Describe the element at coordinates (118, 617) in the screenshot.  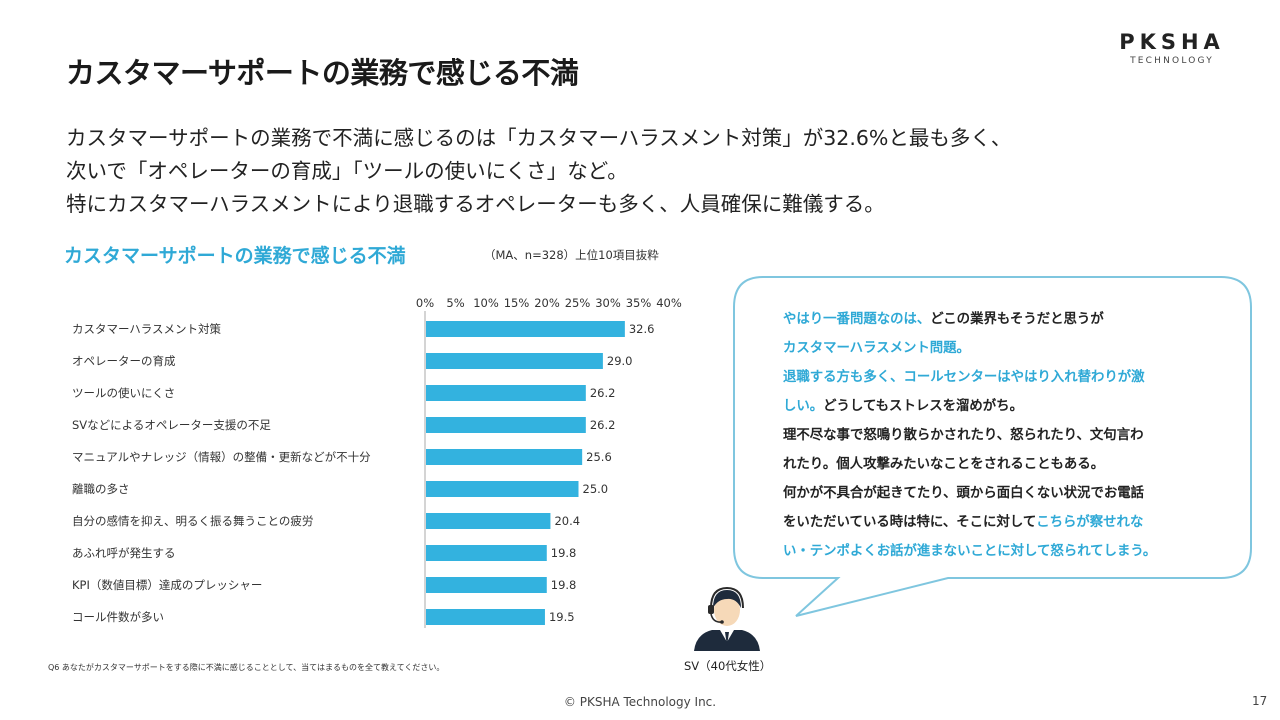
I see `category-label: コール件数が多い` at that location.